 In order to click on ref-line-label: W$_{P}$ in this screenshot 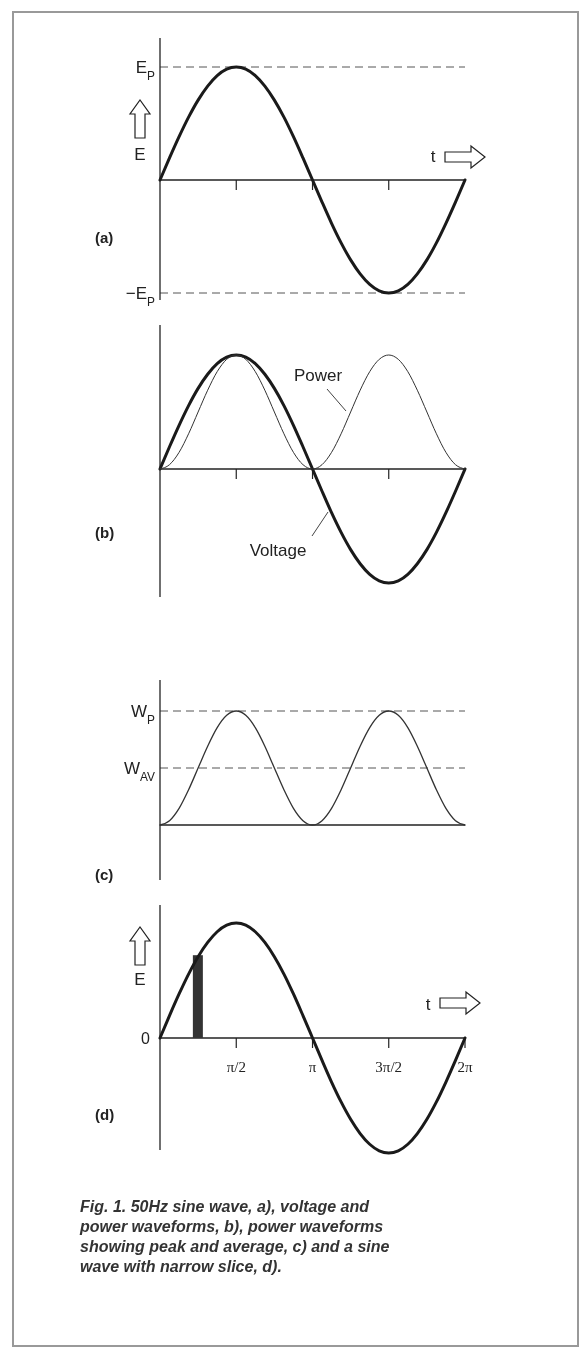, I will do `click(143, 714)`.